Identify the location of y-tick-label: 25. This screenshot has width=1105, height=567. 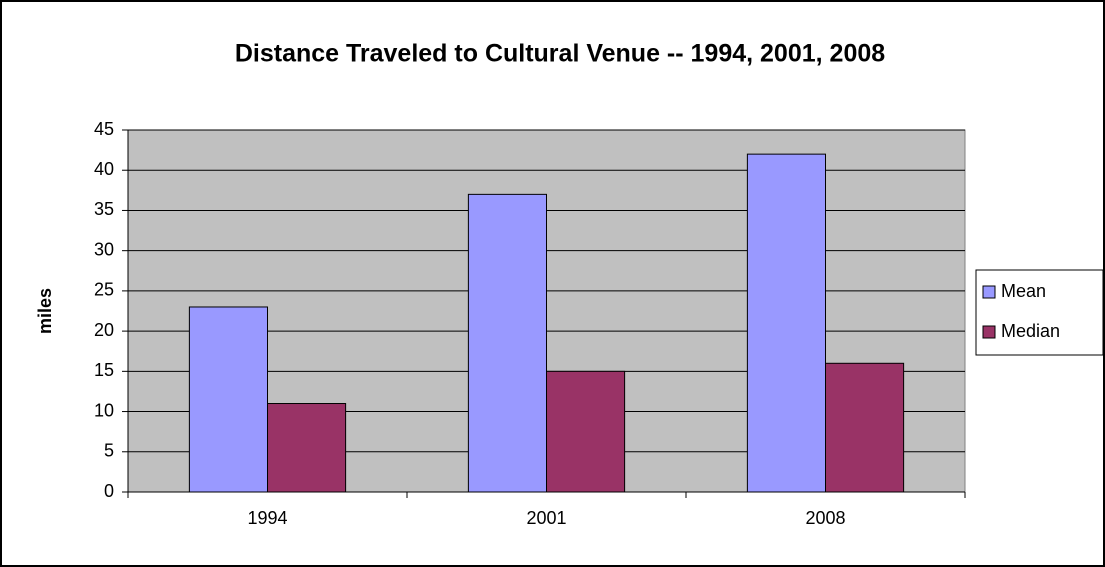
(104, 290).